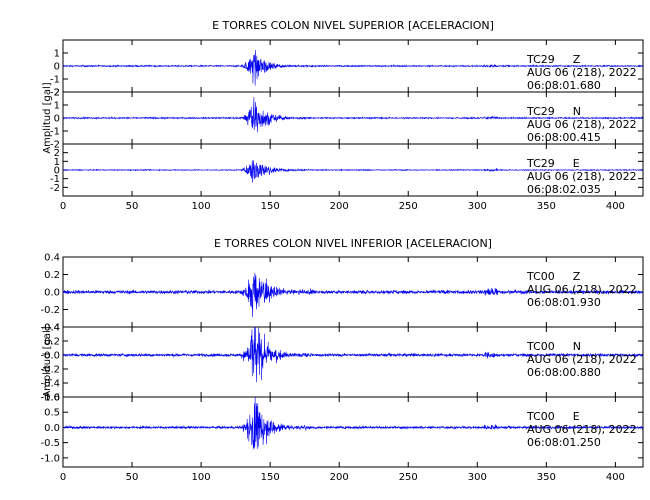 This screenshot has height=500, width=650. I want to click on y-tick-label: -0.0, so click(50, 356).